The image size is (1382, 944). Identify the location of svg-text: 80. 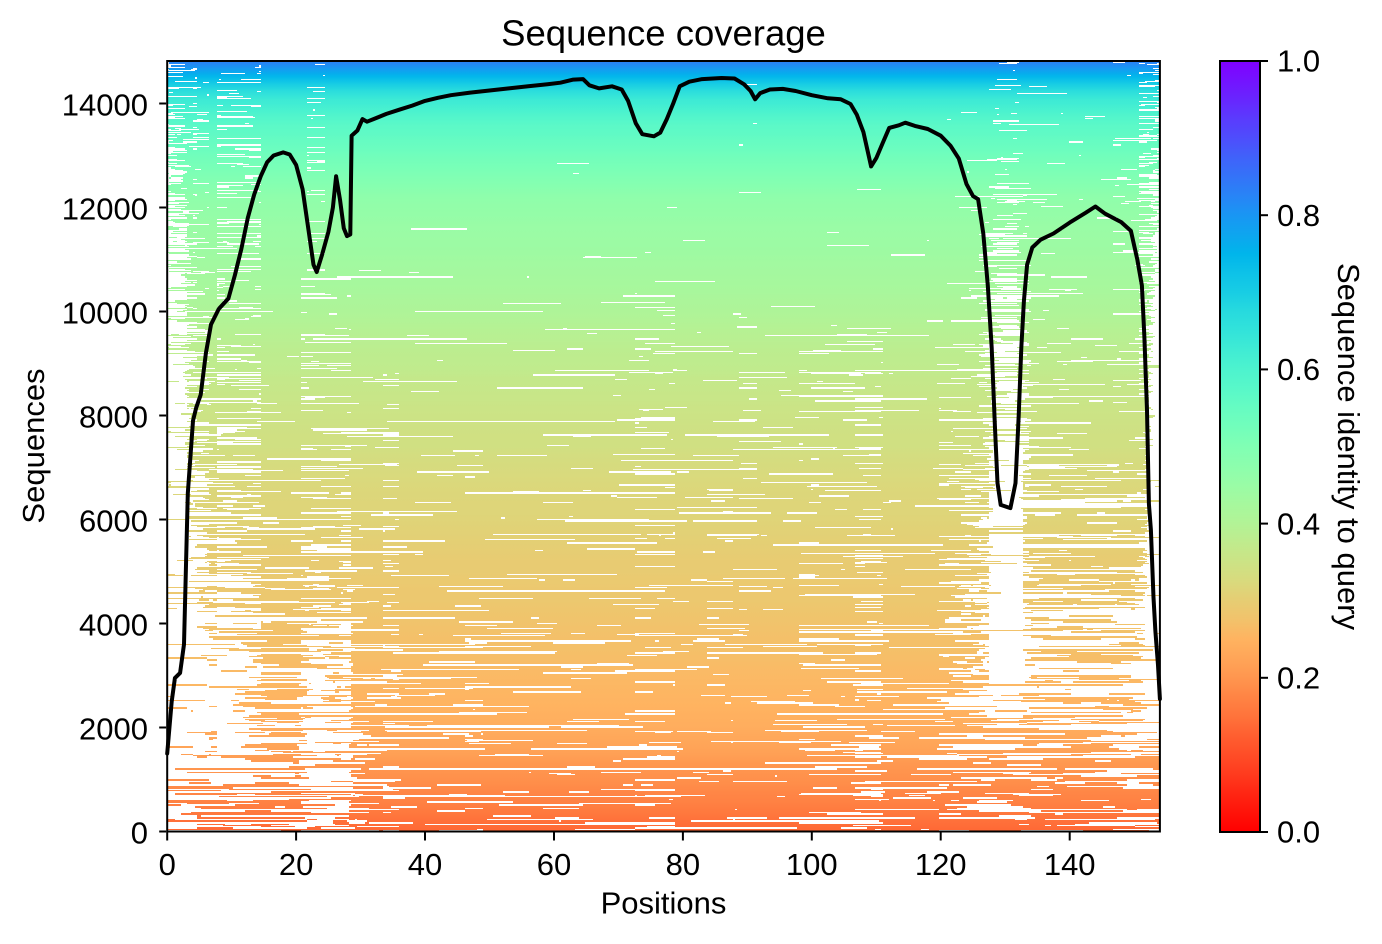
(683, 864).